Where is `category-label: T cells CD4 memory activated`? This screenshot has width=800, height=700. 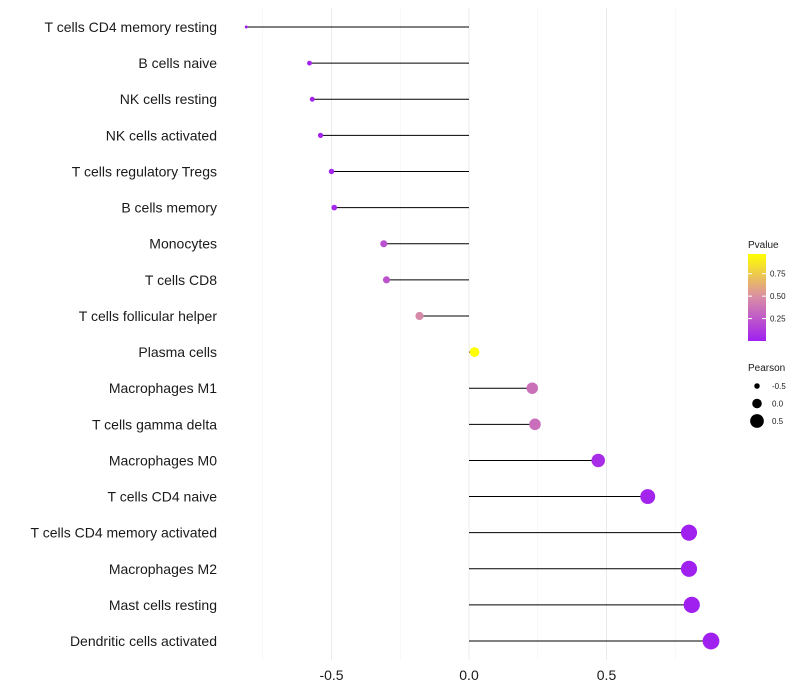
category-label: T cells CD4 memory activated is located at coordinates (124, 533).